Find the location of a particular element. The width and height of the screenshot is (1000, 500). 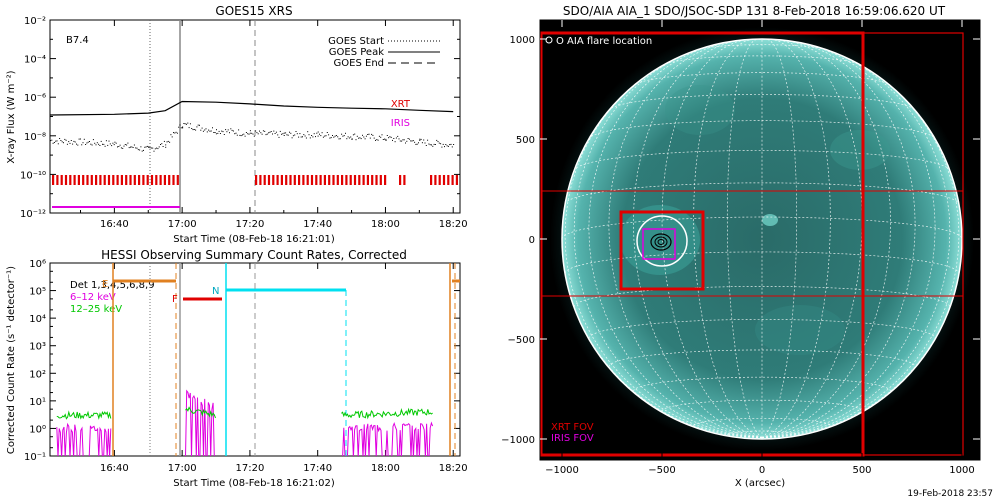

flag-e-label: E is located at coordinates (105, 284).